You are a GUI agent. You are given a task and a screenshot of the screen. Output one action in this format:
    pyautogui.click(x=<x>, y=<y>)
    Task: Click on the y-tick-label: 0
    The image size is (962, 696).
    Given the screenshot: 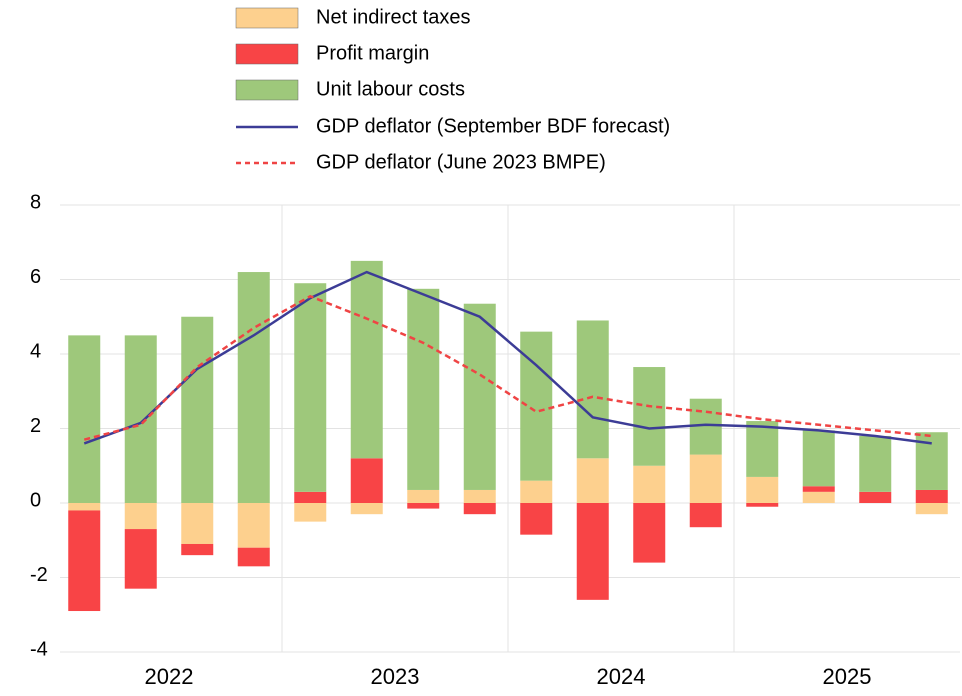 What is the action you would take?
    pyautogui.click(x=35, y=500)
    